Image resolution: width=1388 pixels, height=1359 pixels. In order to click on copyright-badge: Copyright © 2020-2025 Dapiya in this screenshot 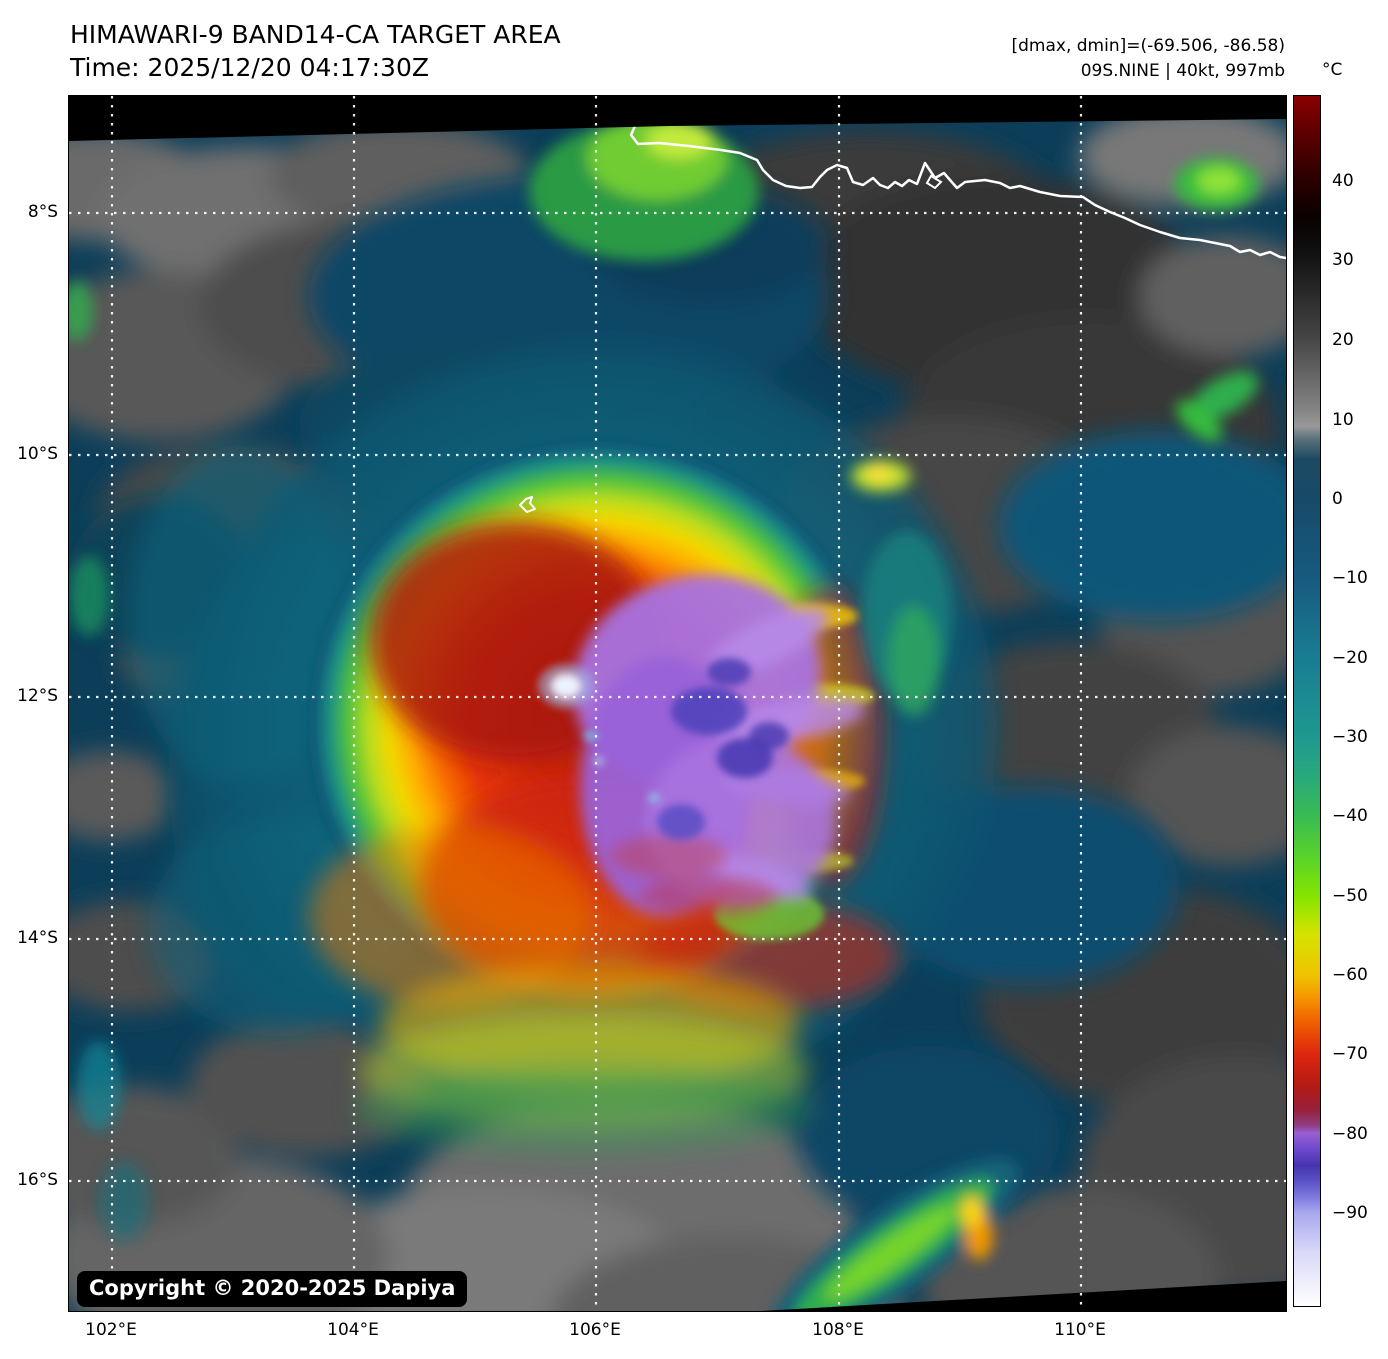, I will do `click(272, 1289)`.